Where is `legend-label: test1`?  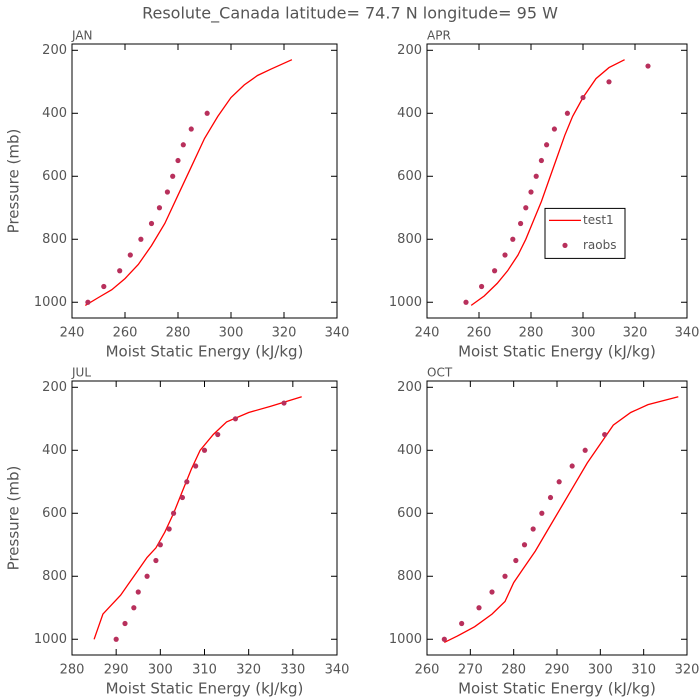
legend-label: test1 is located at coordinates (598, 220).